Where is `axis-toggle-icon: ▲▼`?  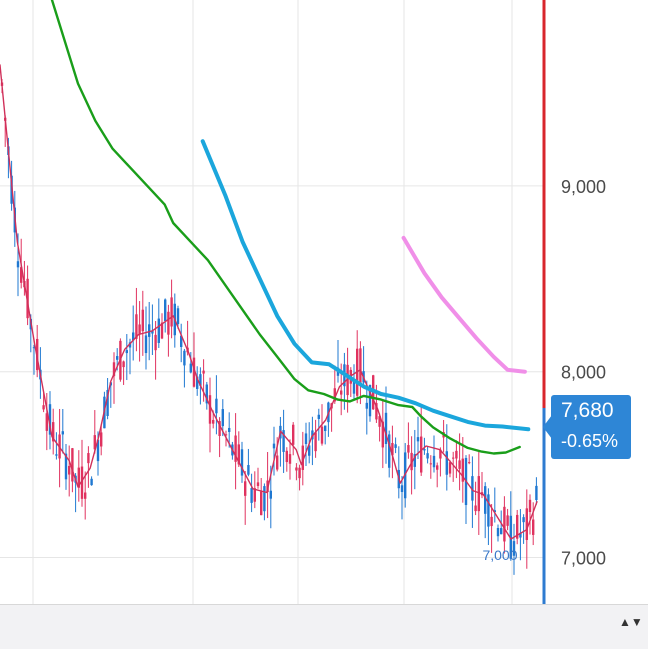 axis-toggle-icon: ▲▼ is located at coordinates (631, 622).